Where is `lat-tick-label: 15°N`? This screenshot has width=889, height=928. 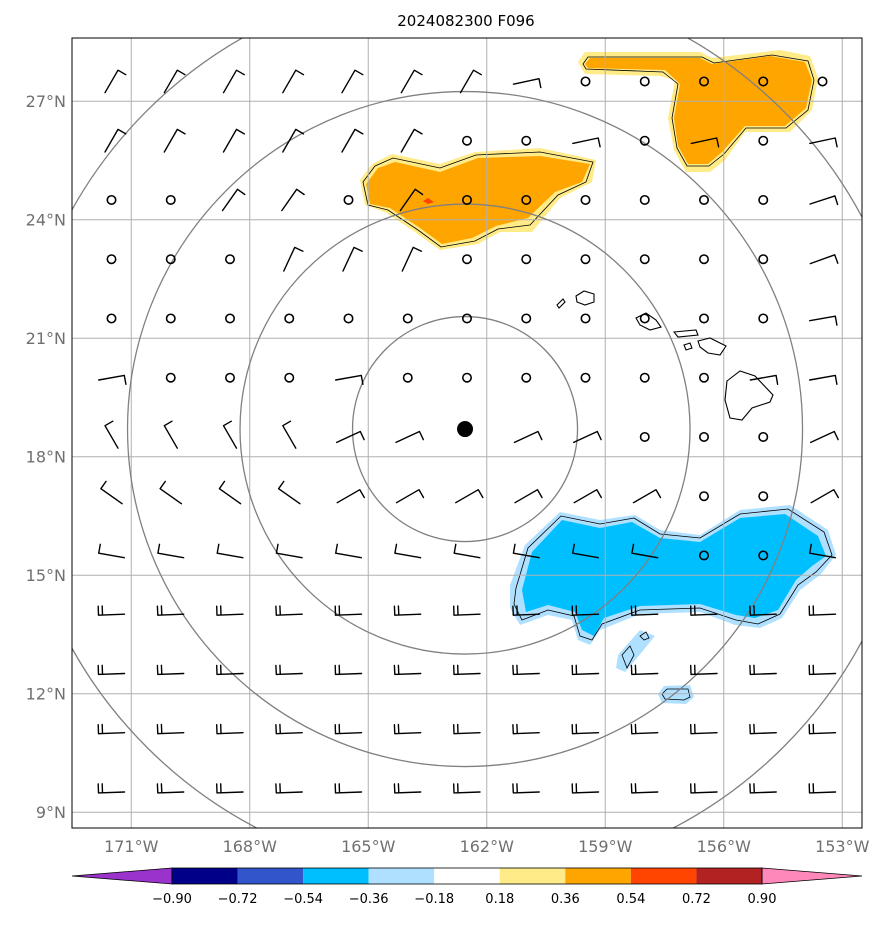 lat-tick-label: 15°N is located at coordinates (46, 575).